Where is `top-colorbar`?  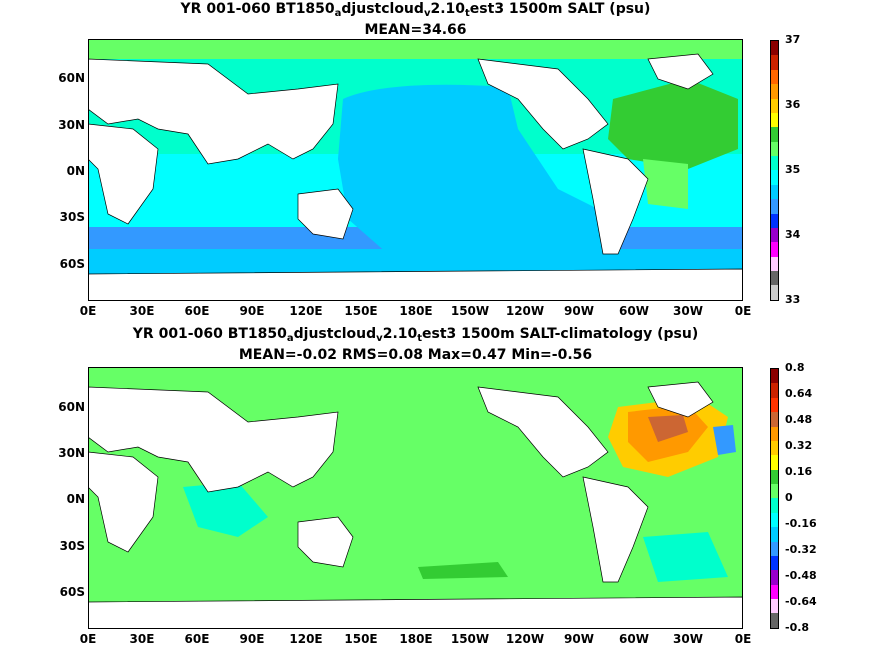 top-colorbar is located at coordinates (774, 170).